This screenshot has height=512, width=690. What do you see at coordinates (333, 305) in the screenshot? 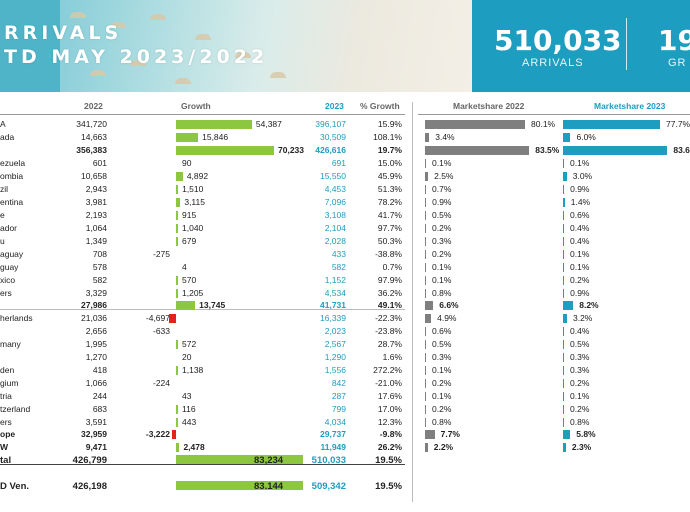
I see `value-2023: 41,731` at bounding box center [333, 305].